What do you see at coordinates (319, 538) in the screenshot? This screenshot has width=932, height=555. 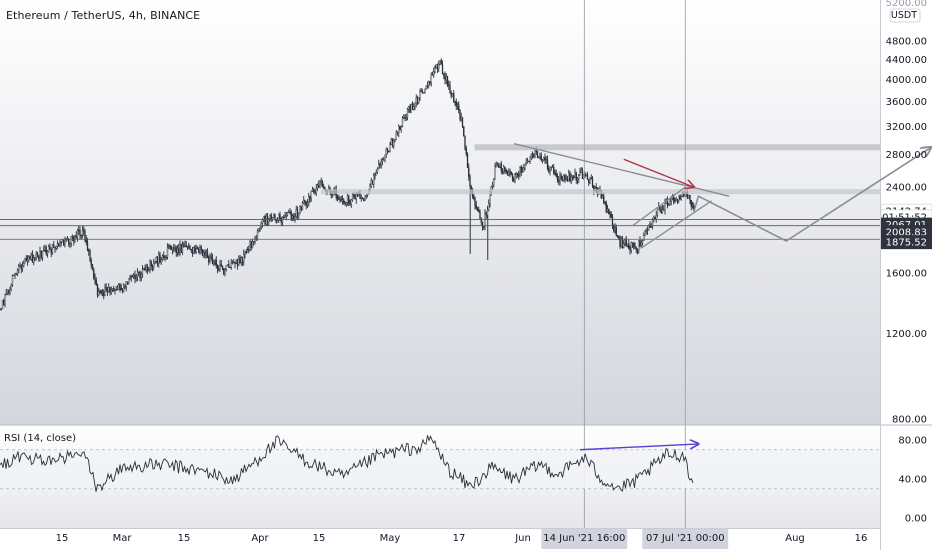 I see `time-tick-label-4: 15` at bounding box center [319, 538].